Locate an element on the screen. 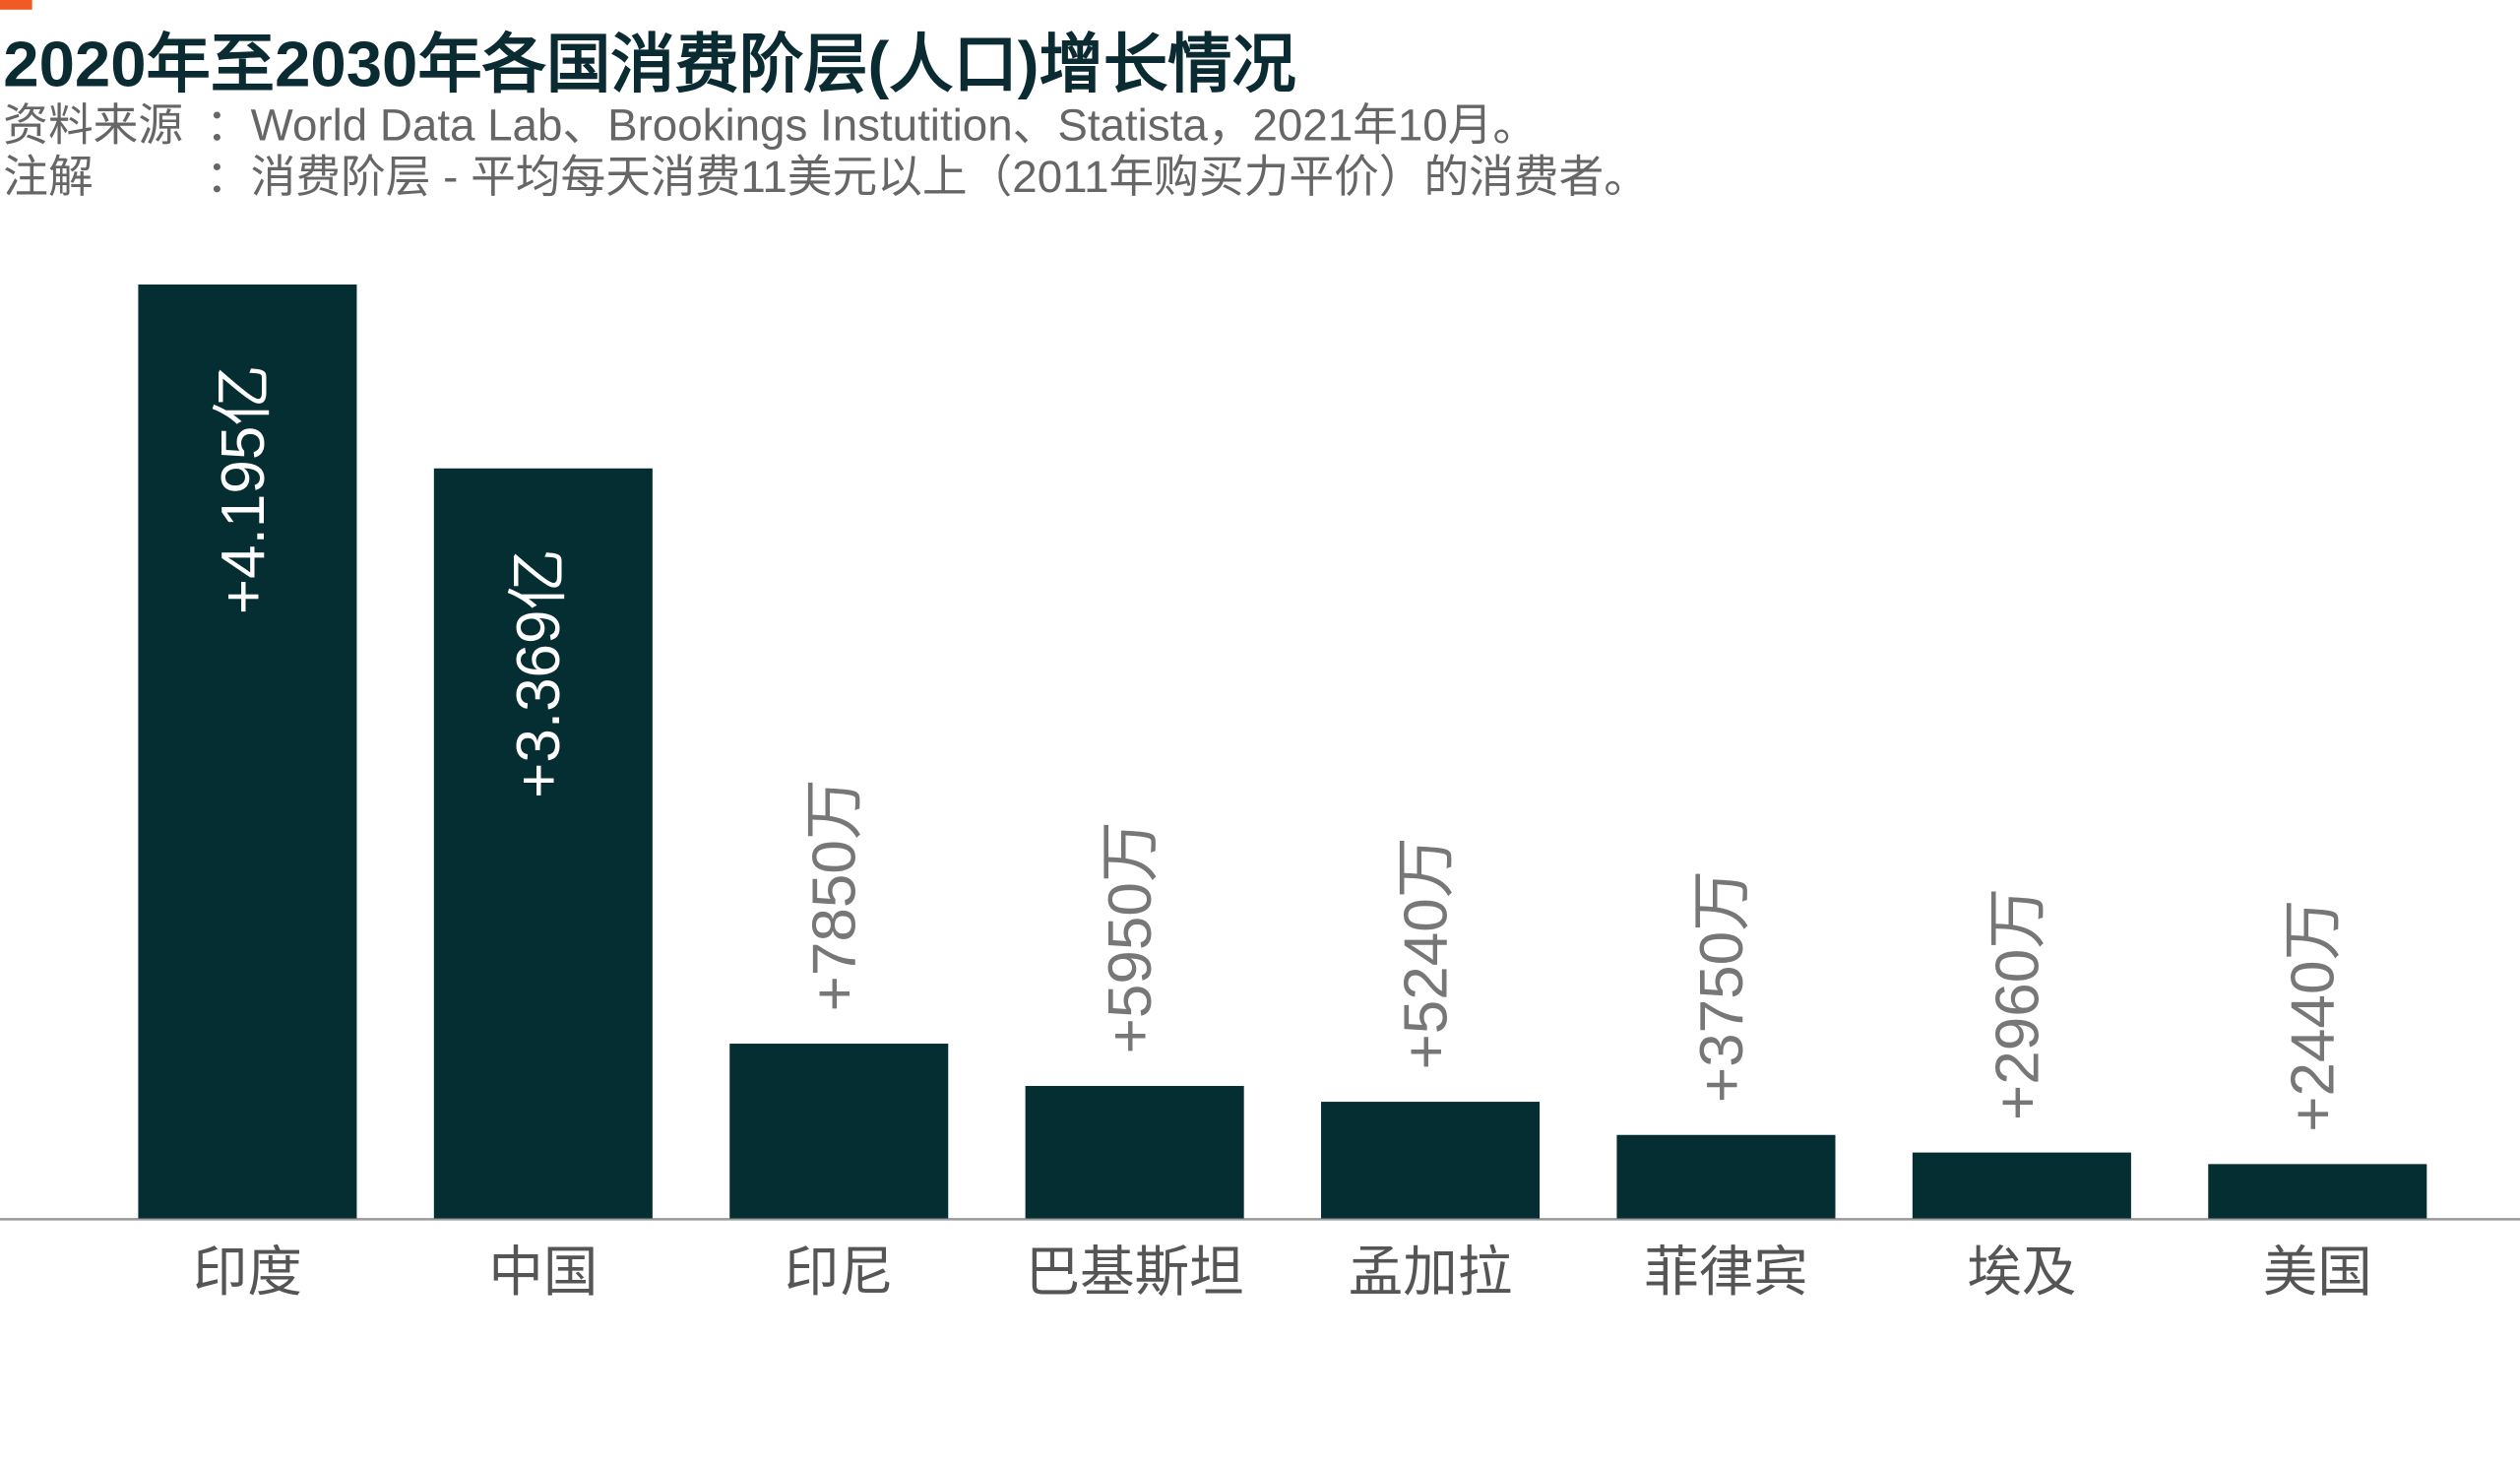 Image resolution: width=2520 pixels, height=1465 pixels. x-tick-label: 中国 is located at coordinates (543, 1272).